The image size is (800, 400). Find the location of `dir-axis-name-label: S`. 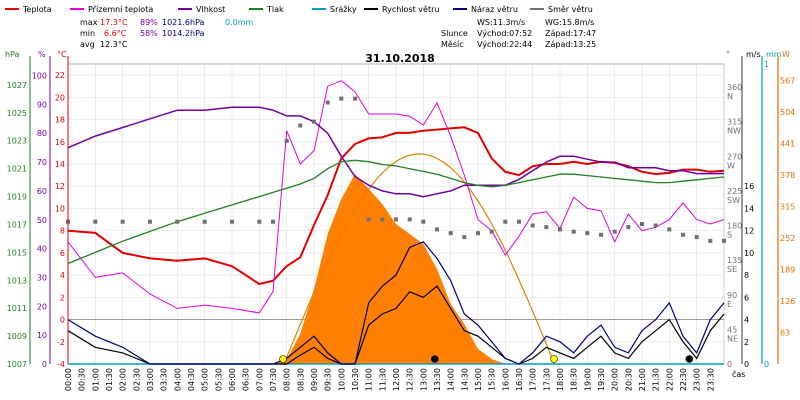

dir-axis-name-label: S is located at coordinates (729, 235).